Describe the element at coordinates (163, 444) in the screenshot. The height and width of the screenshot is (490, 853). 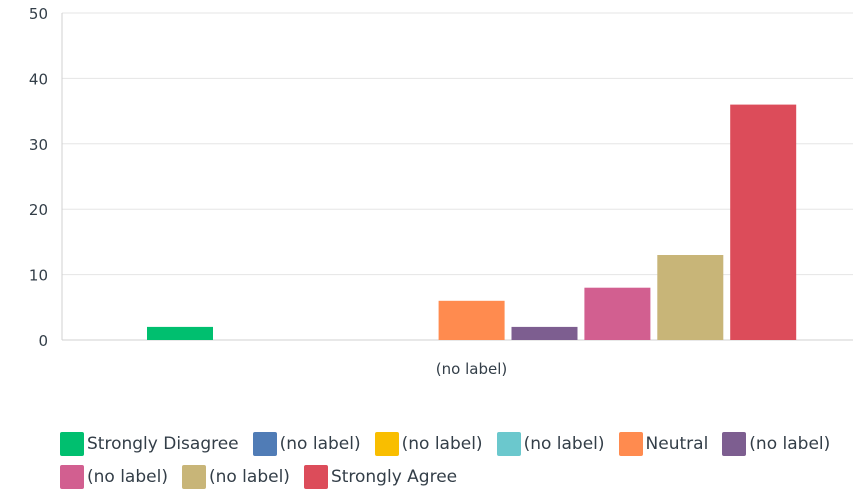
I see `legend-label: Strongly Disagree` at that location.